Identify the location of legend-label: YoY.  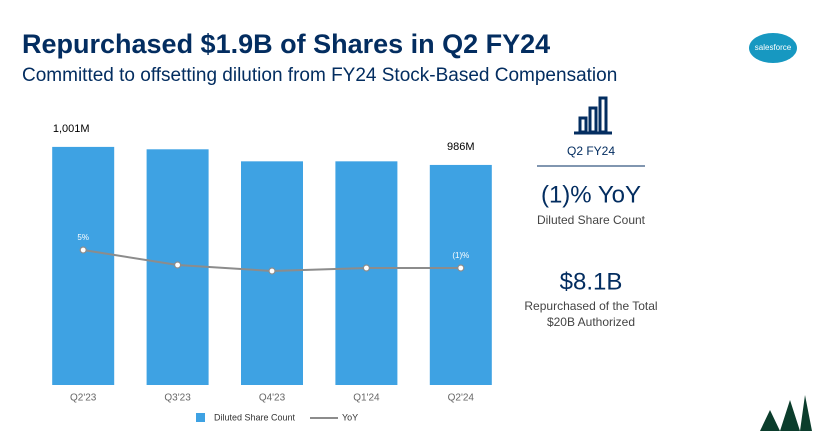
(350, 417).